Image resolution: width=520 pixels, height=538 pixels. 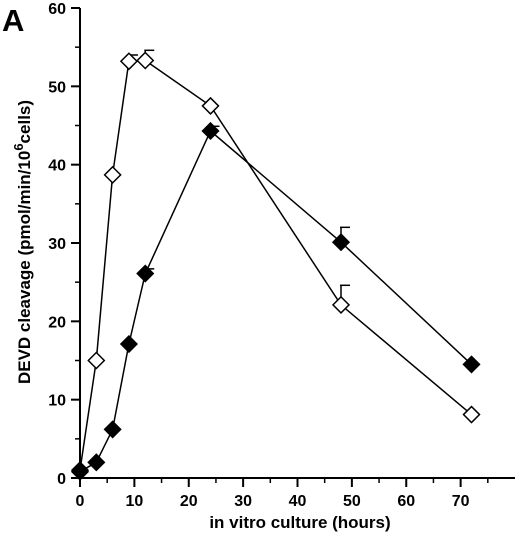 I want to click on x-axis-label: in vitro culture (hours), so click(x=299, y=522).